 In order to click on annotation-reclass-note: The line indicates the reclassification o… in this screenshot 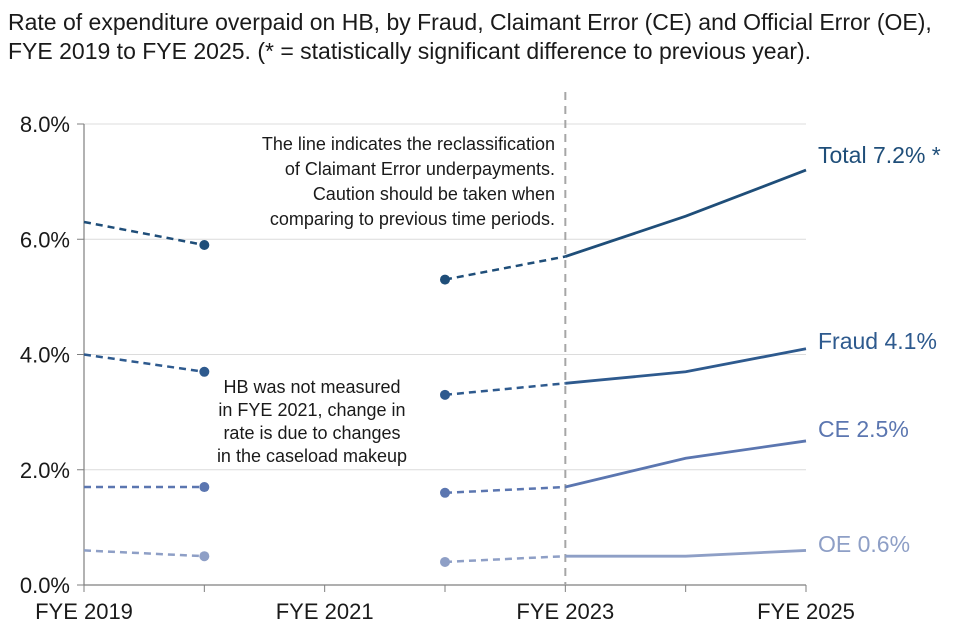, I will do `click(408, 181)`.